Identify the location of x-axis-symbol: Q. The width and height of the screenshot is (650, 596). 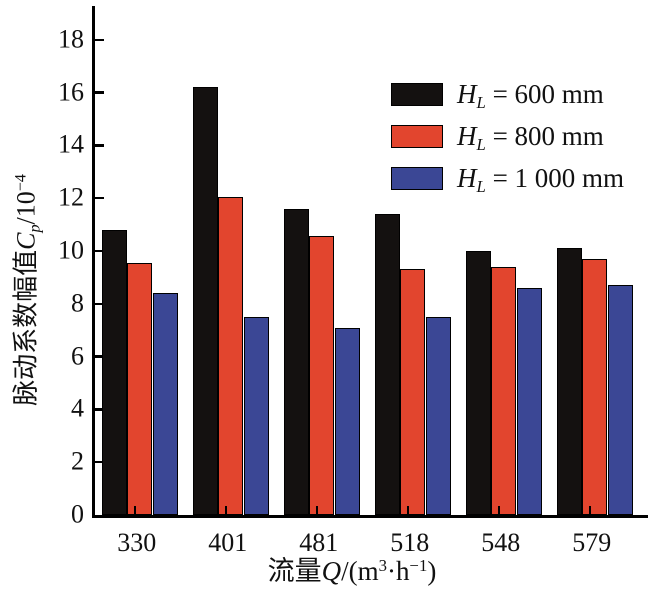
(331, 571).